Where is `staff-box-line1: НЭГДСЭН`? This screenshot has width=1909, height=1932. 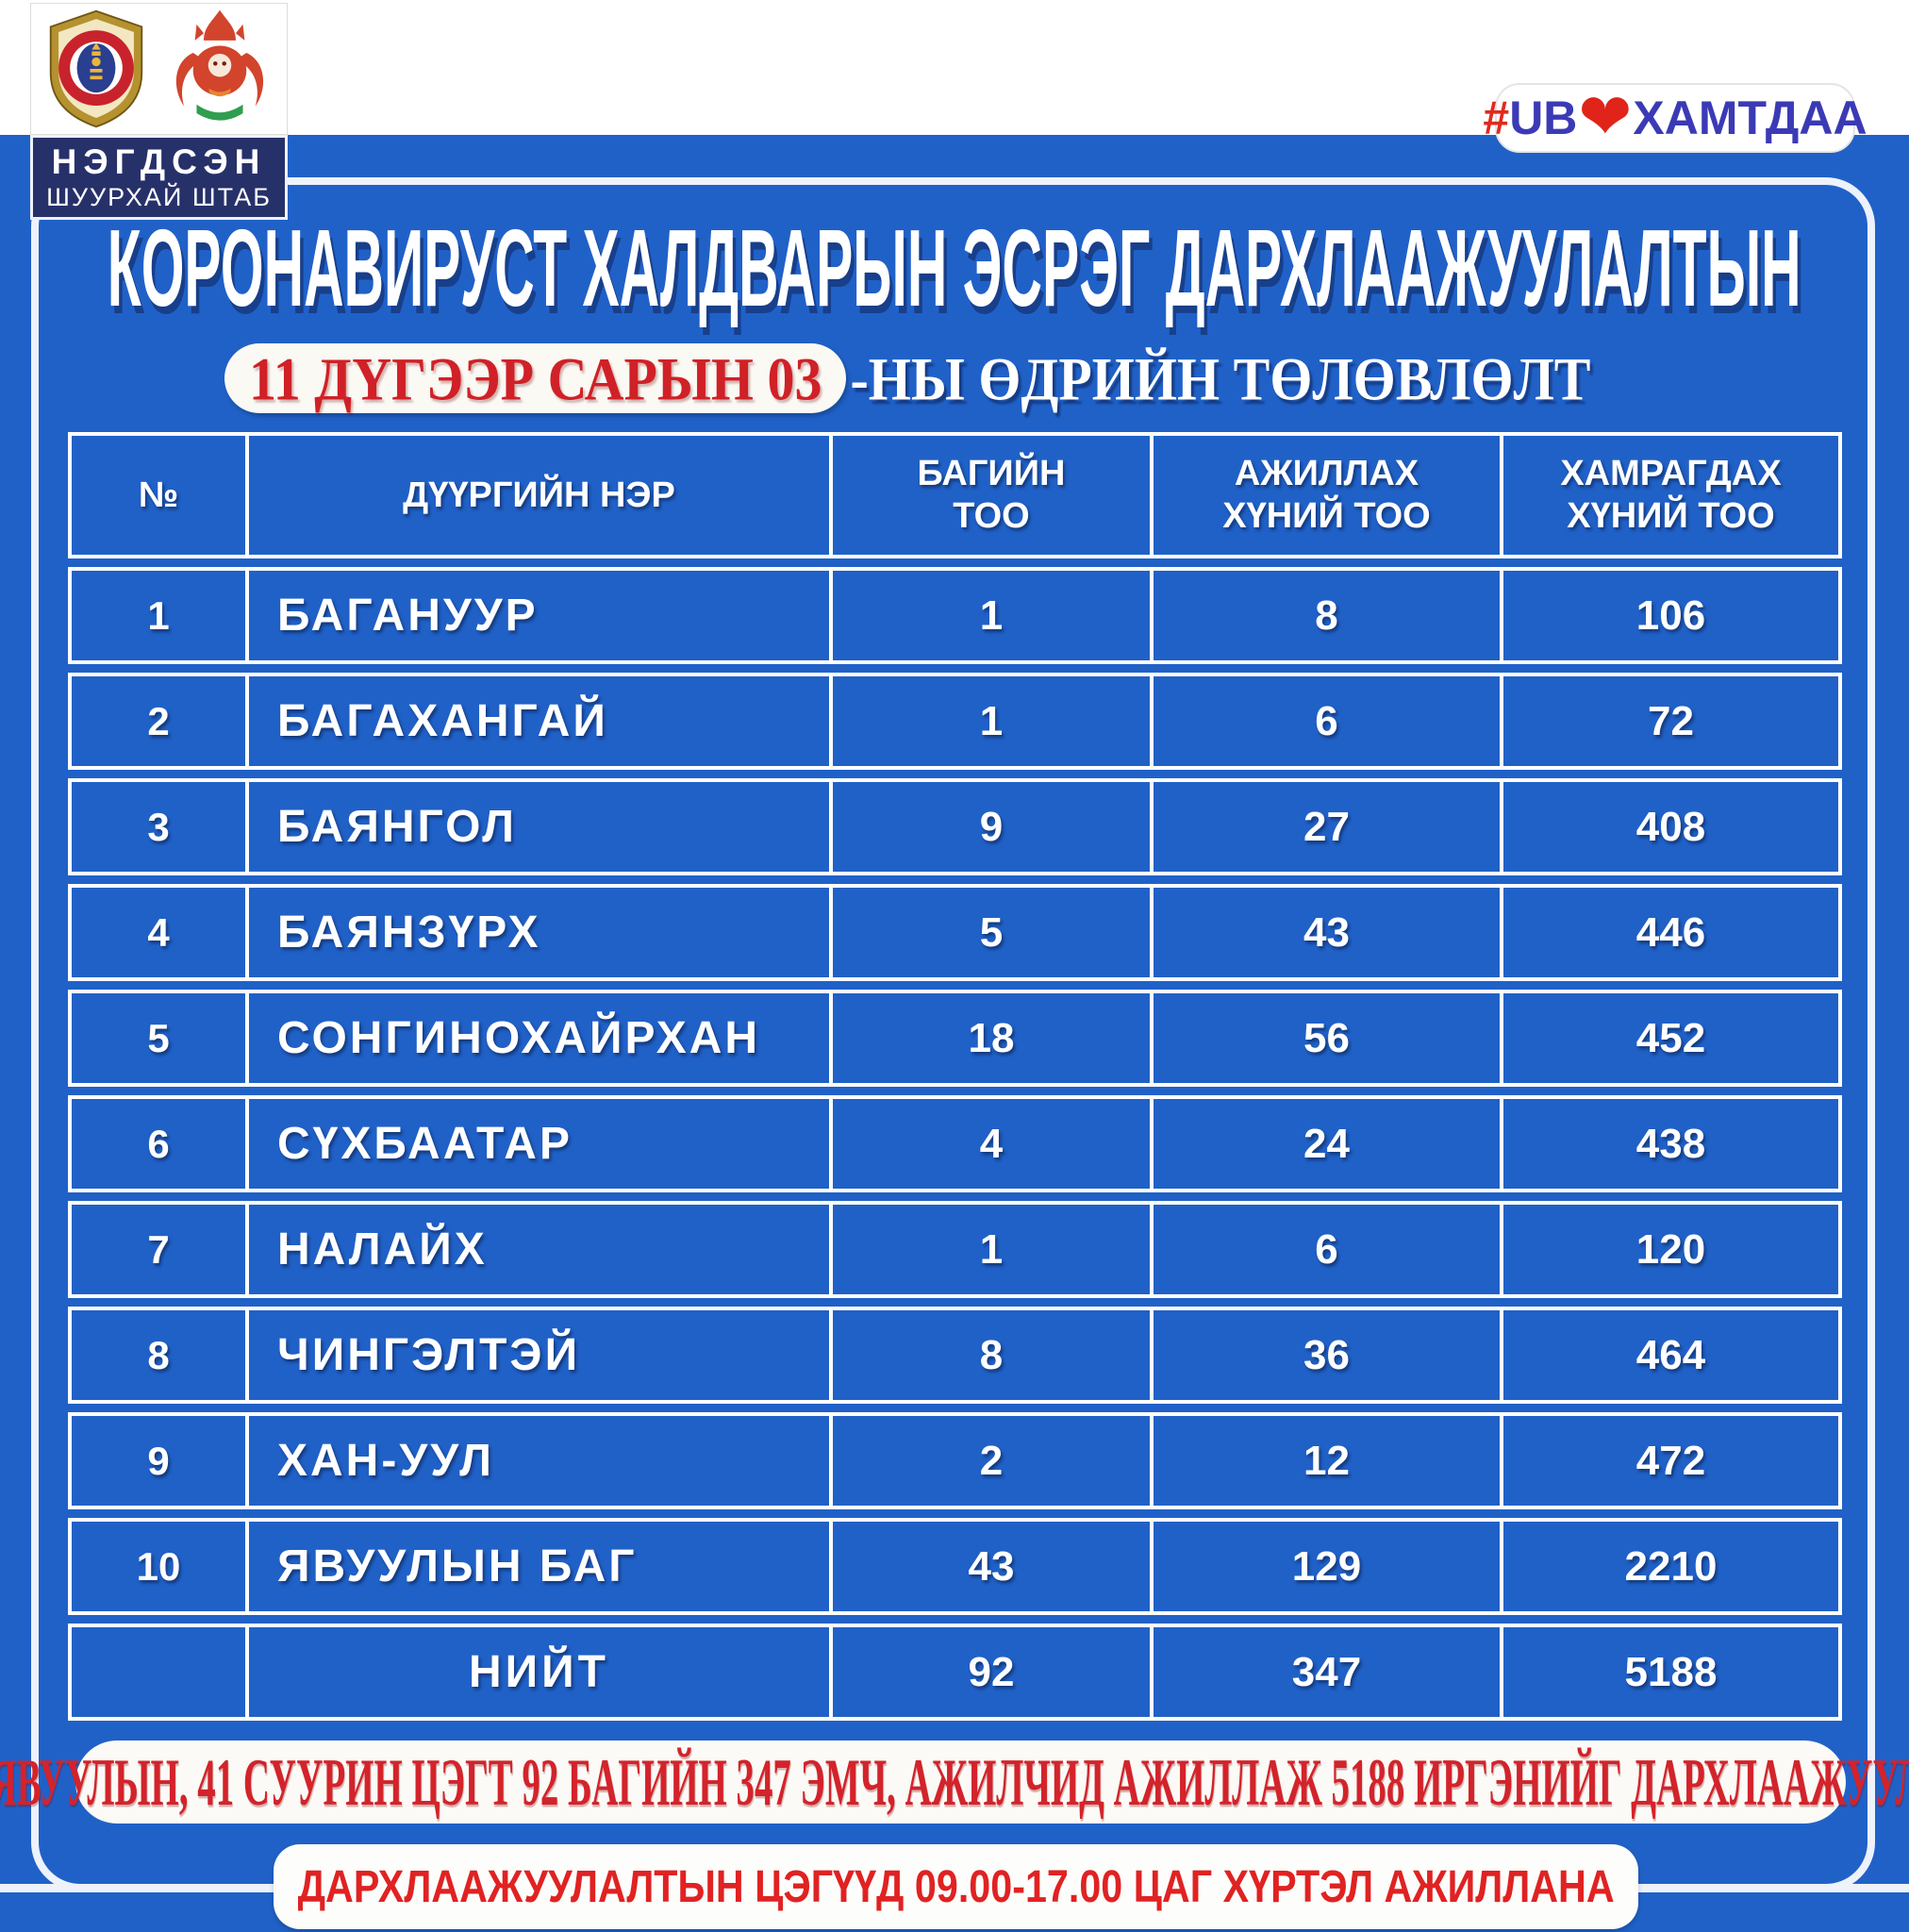
staff-box-line1: НЭГДСЭН is located at coordinates (159, 161).